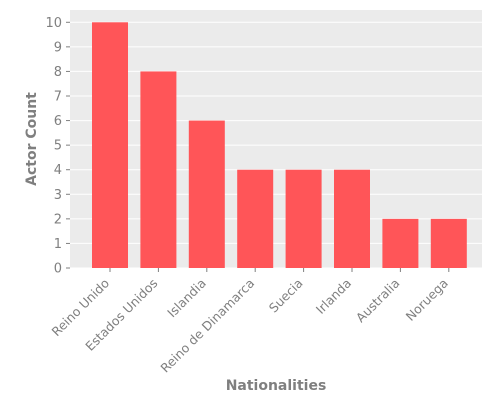  Describe the element at coordinates (352, 218) in the screenshot. I see `bar-irlanda` at that location.